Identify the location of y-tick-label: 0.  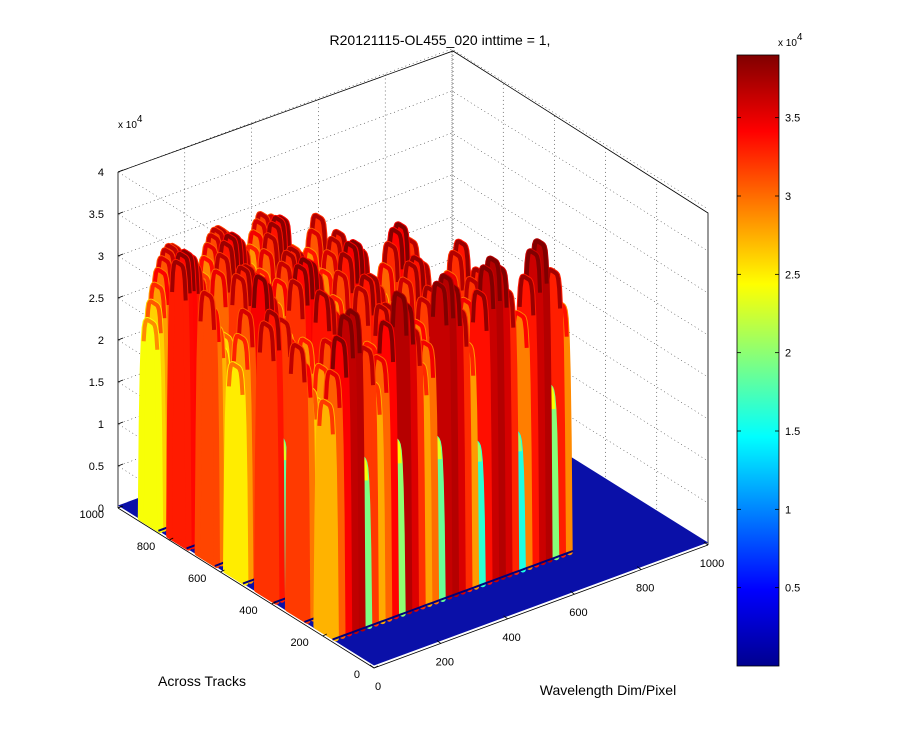
(357, 675).